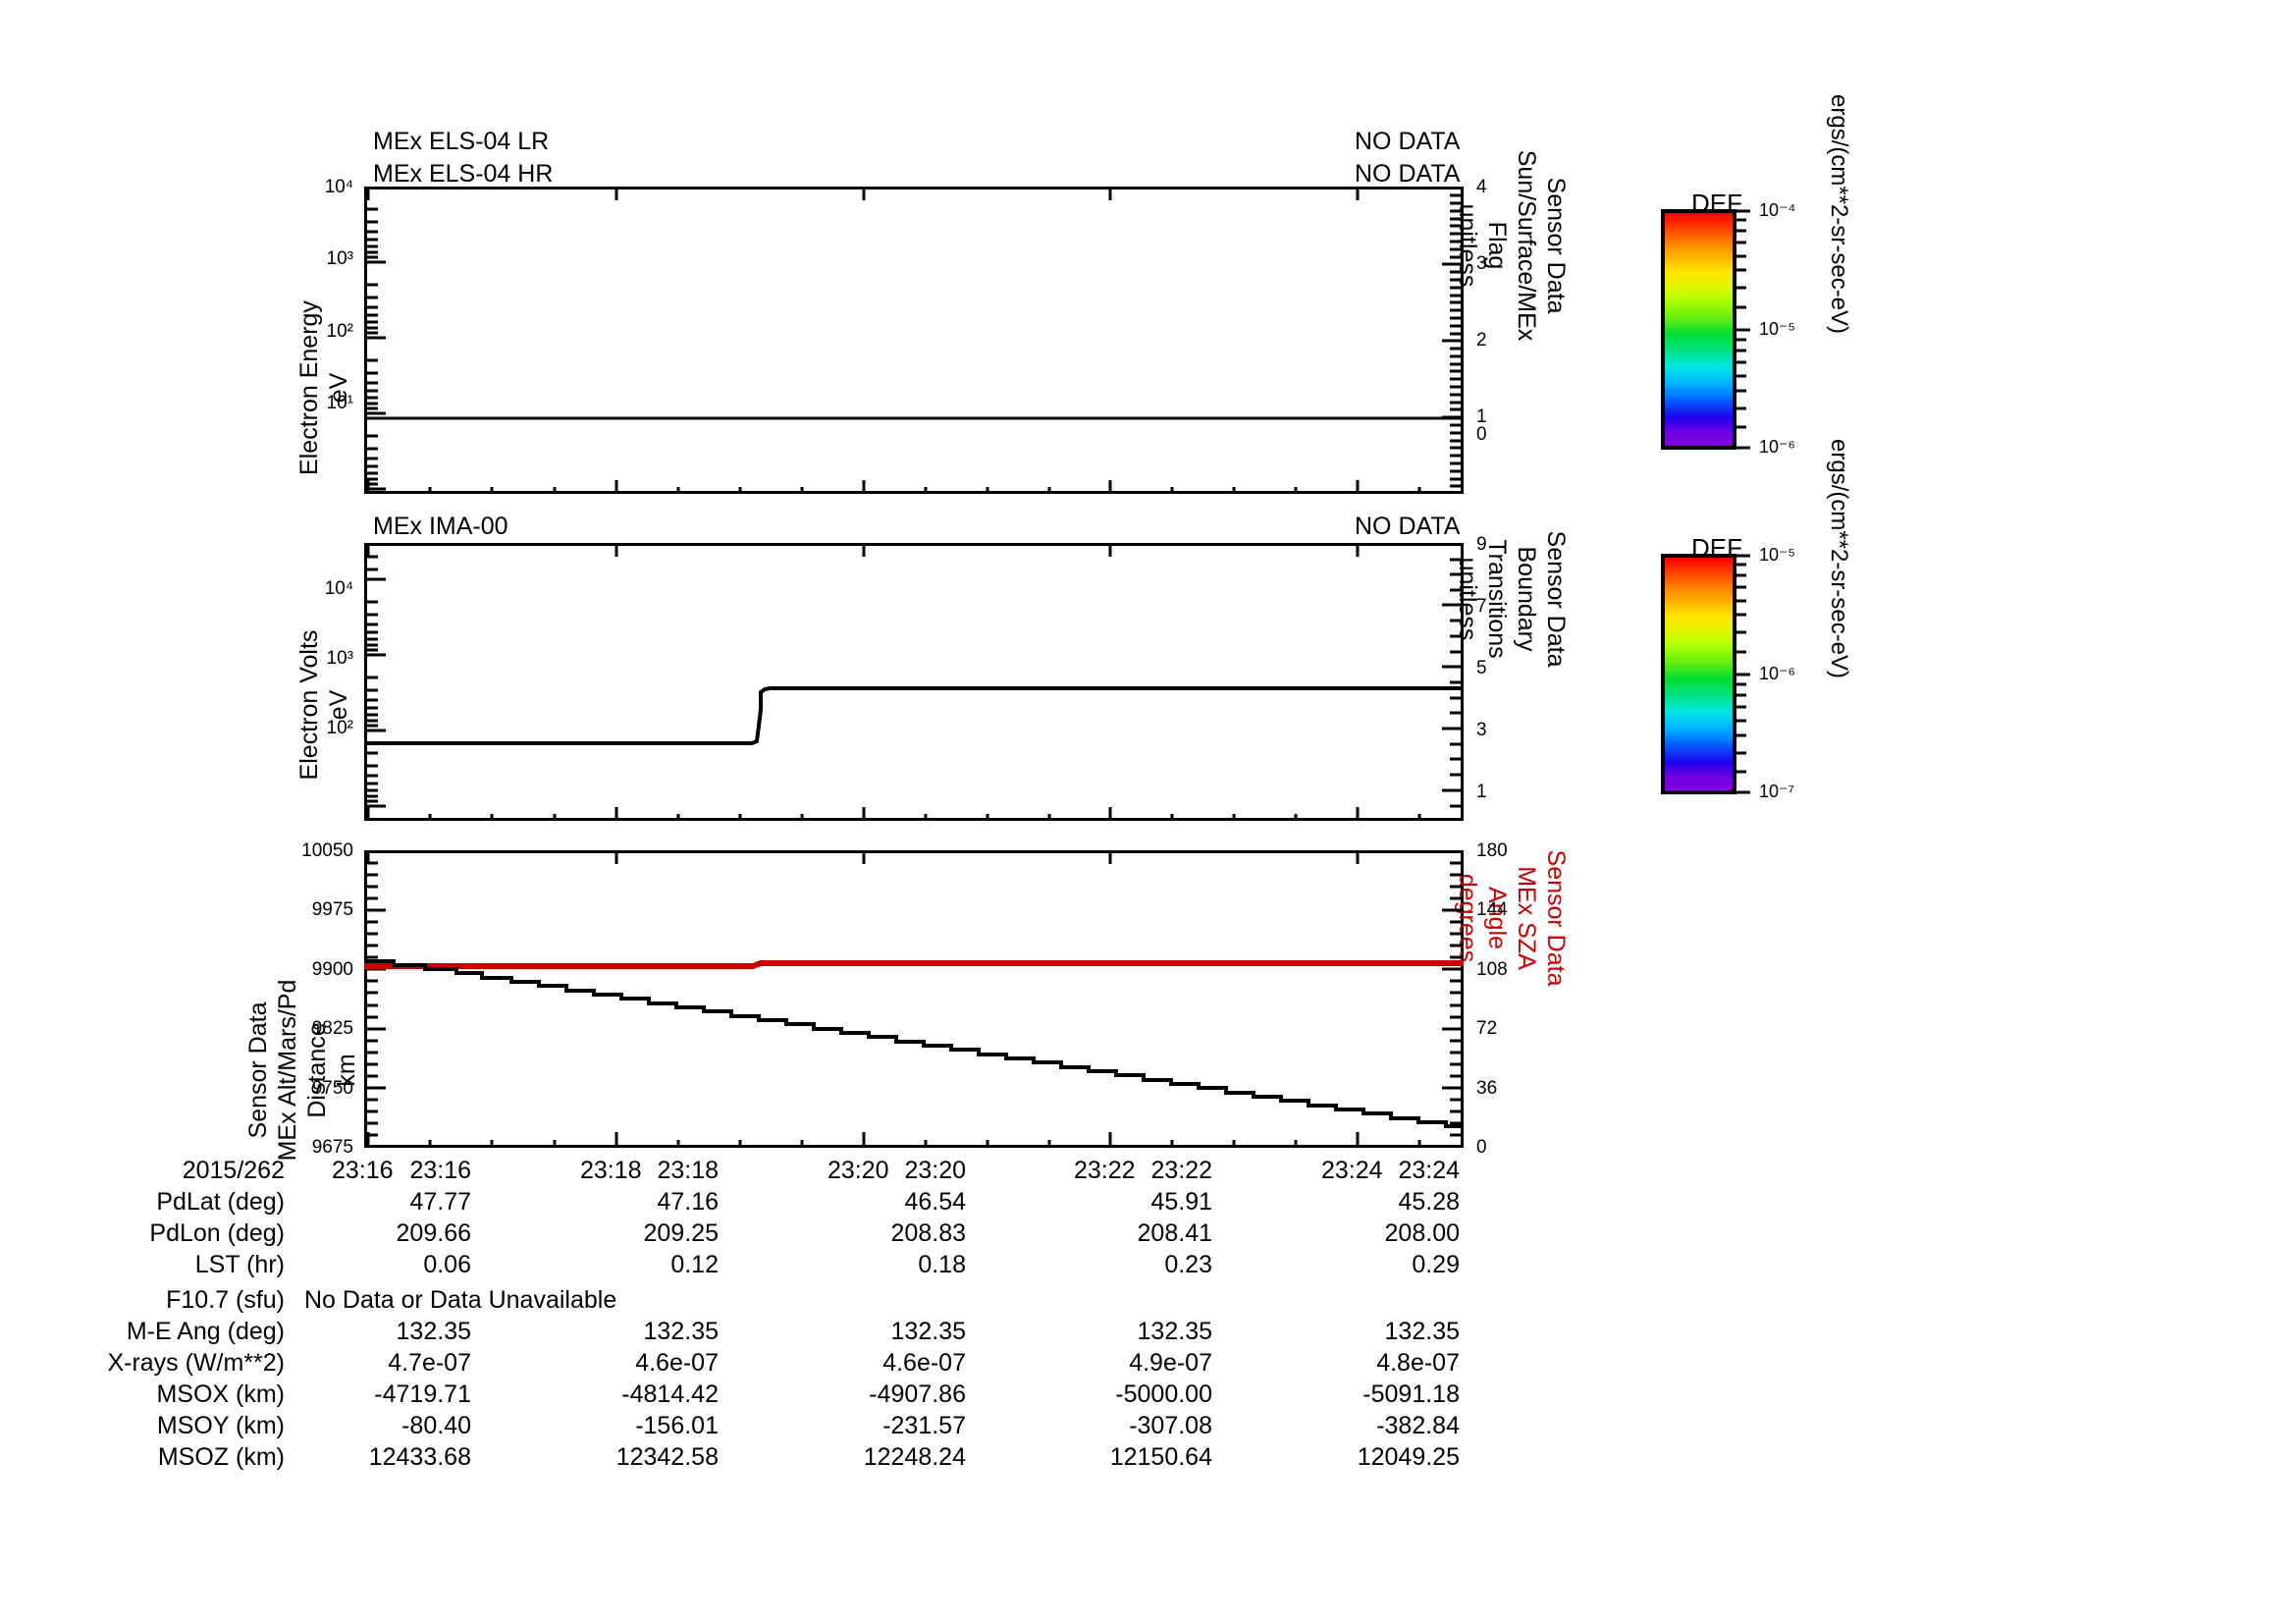  Describe the element at coordinates (1481, 1147) in the screenshot. I see `panel3-y2tick-5: 0` at that location.